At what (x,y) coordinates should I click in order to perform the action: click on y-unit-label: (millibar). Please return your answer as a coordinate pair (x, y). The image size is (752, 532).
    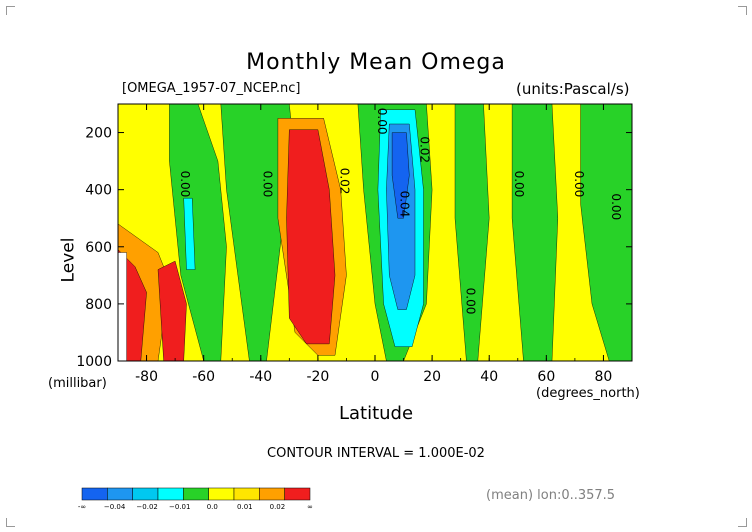
    Looking at the image, I should click on (77, 383).